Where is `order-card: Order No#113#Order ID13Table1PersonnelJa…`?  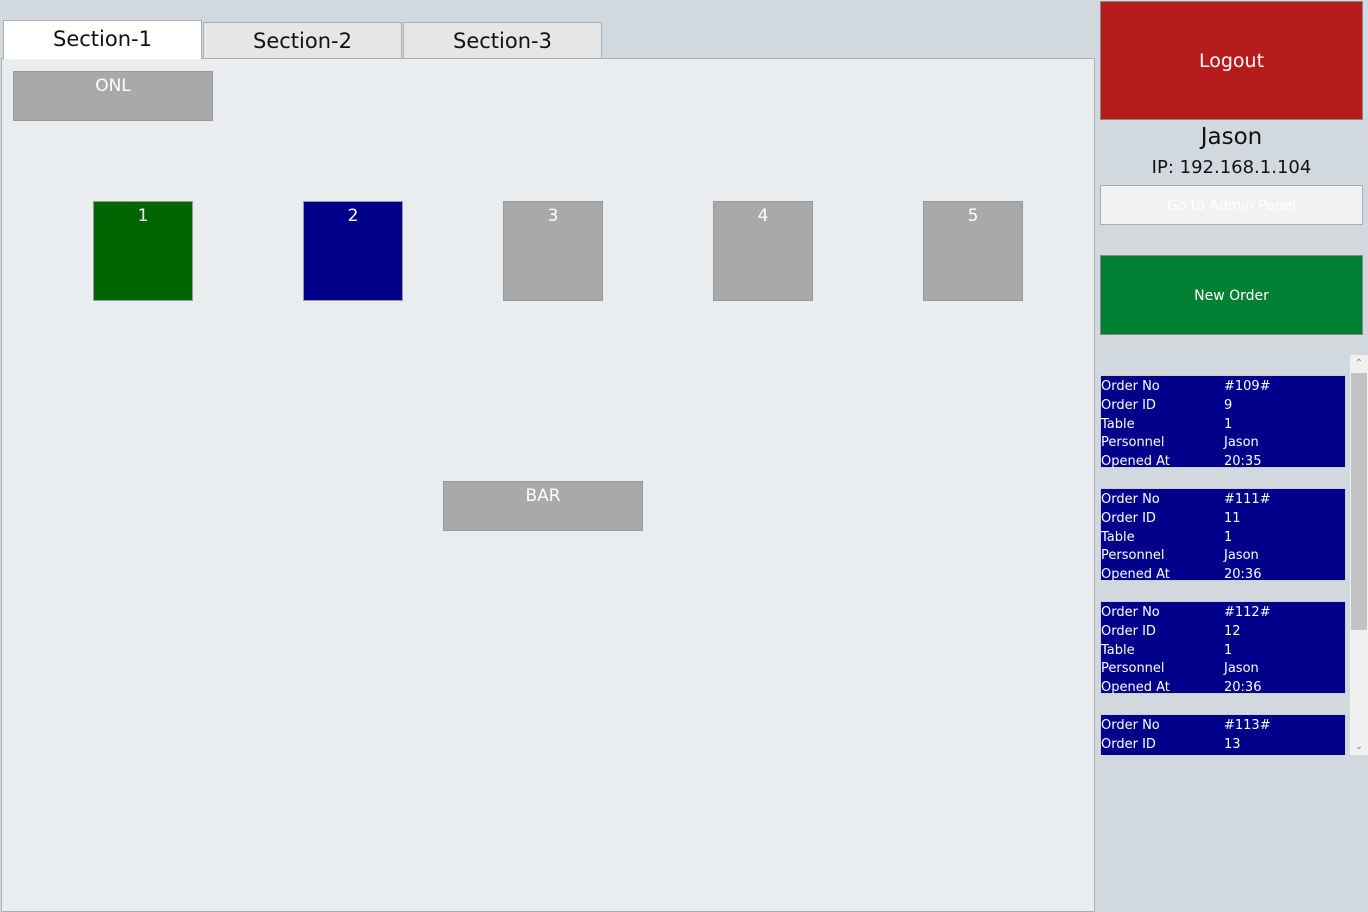
order-card: Order No#113#Order ID13Table1PersonnelJa… is located at coordinates (1223, 734).